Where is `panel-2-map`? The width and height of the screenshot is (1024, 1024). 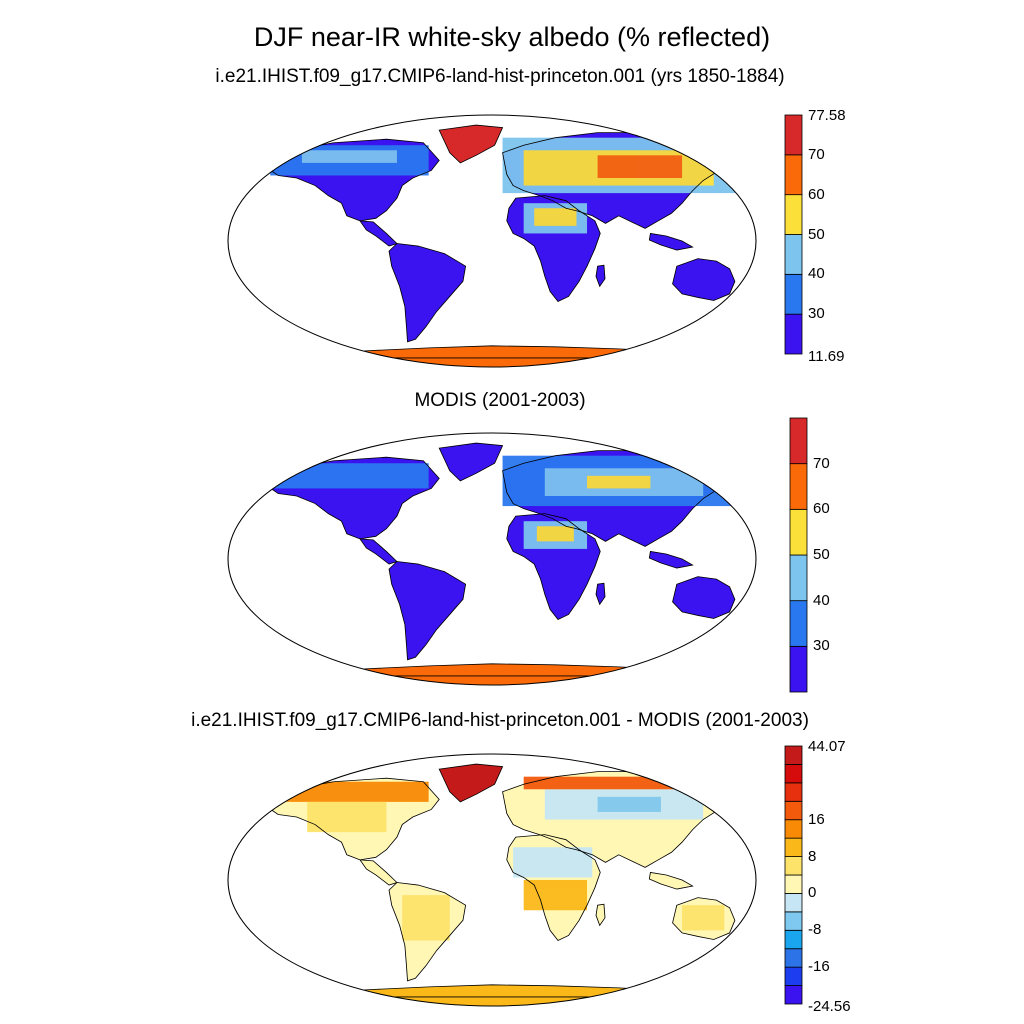 panel-2-map is located at coordinates (492, 559).